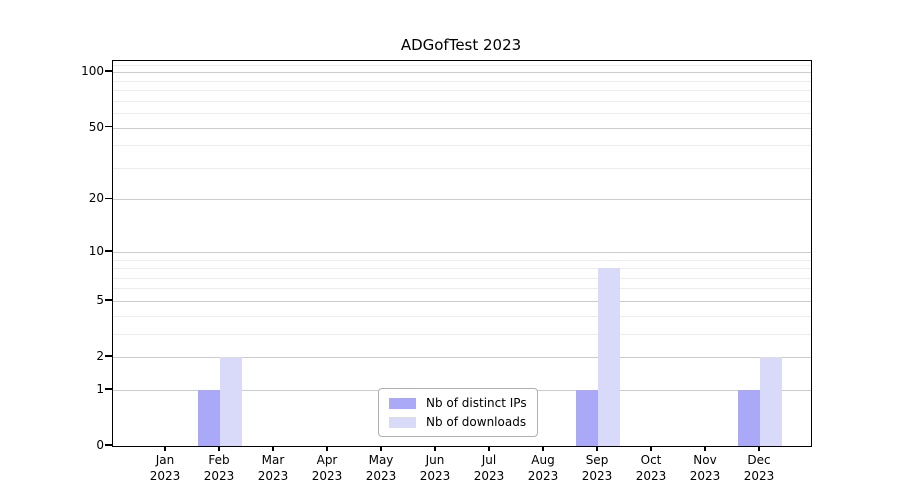 Image resolution: width=900 pixels, height=500 pixels. I want to click on bar-dec-distinct-ips, so click(749, 417).